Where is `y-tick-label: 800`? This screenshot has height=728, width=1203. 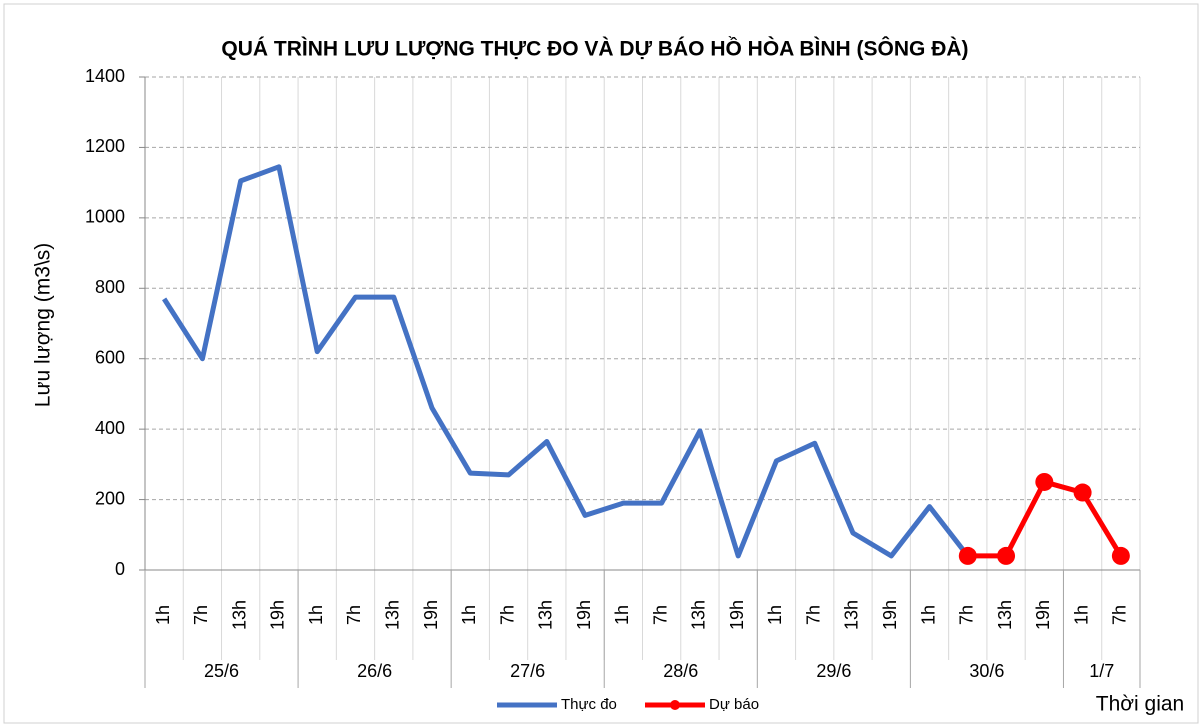 y-tick-label: 800 is located at coordinates (110, 287).